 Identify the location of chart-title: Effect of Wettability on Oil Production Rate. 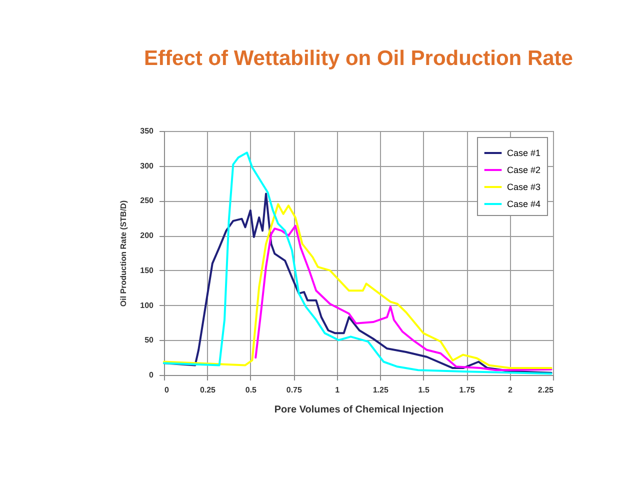
(358, 58).